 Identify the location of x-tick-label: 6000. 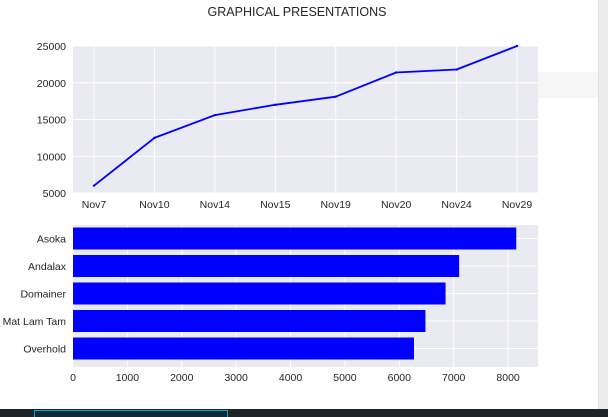
(400, 378).